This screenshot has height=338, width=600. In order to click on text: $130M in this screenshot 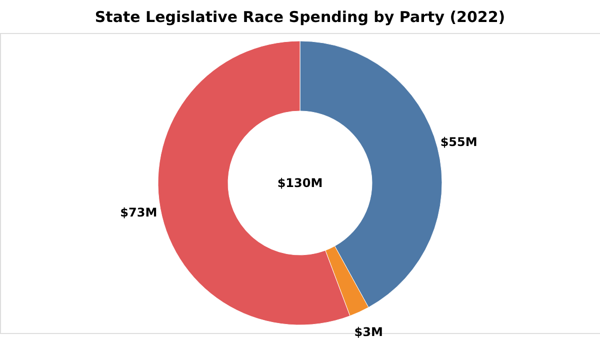, I will do `click(300, 183)`.